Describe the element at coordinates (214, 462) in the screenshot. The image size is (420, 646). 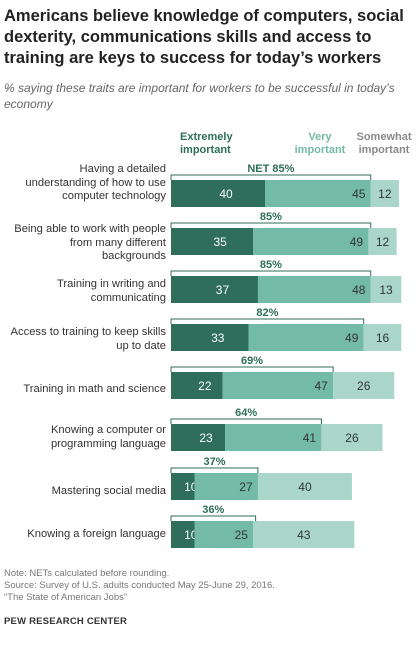
I see `net-label: 37%` at that location.